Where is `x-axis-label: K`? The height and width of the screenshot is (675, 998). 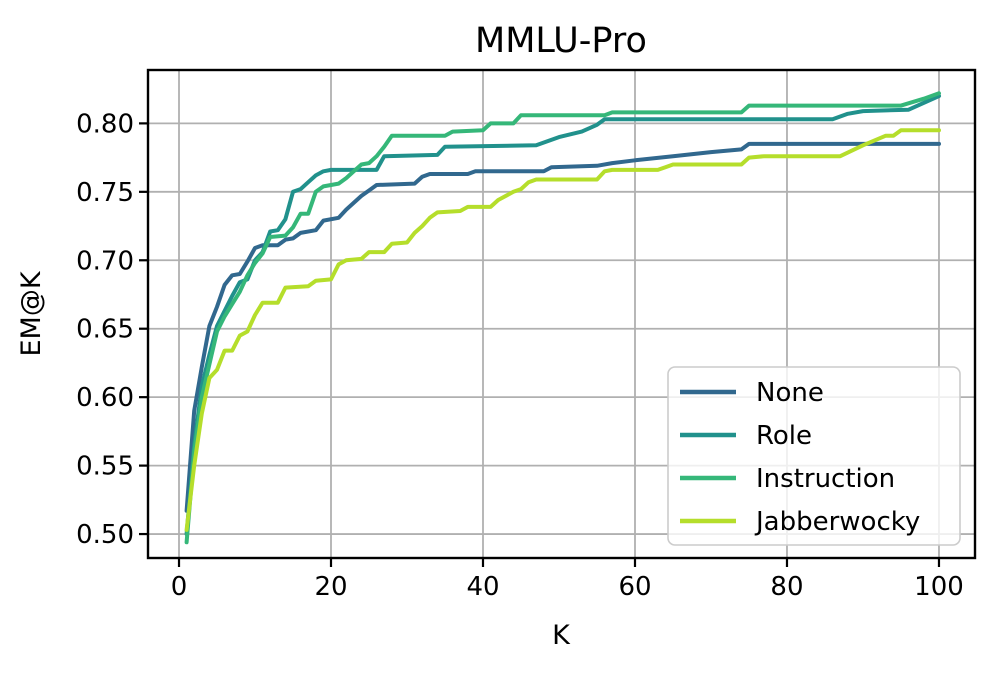 x-axis-label: K is located at coordinates (561, 635).